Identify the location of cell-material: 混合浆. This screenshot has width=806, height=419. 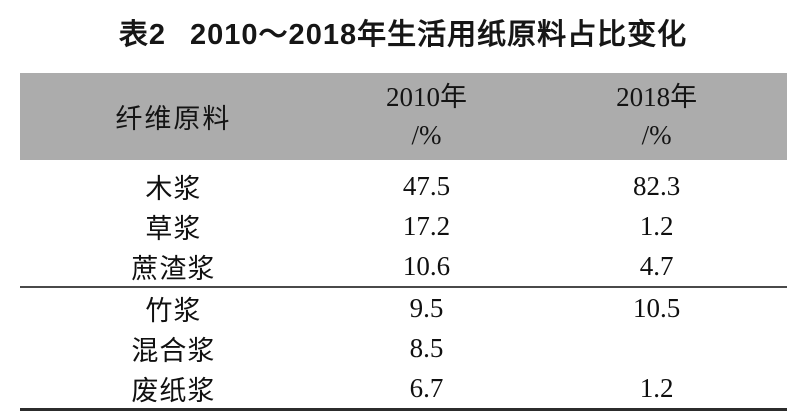
(173, 350).